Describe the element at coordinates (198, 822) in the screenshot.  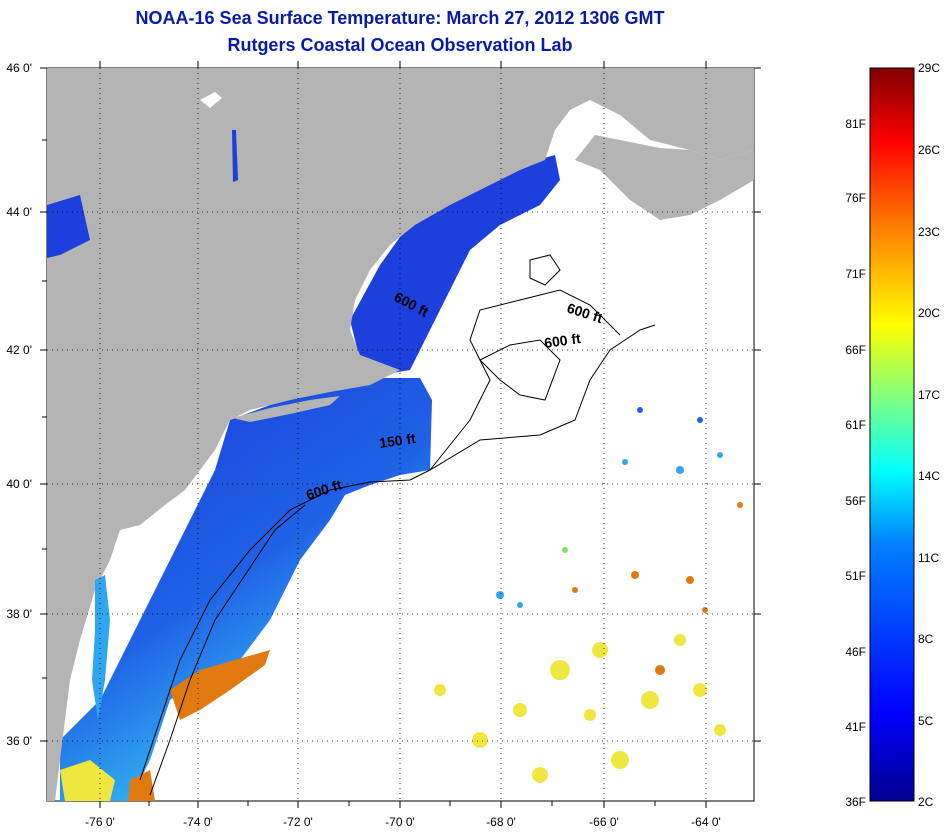
I see `lon-label: -74 0'` at that location.